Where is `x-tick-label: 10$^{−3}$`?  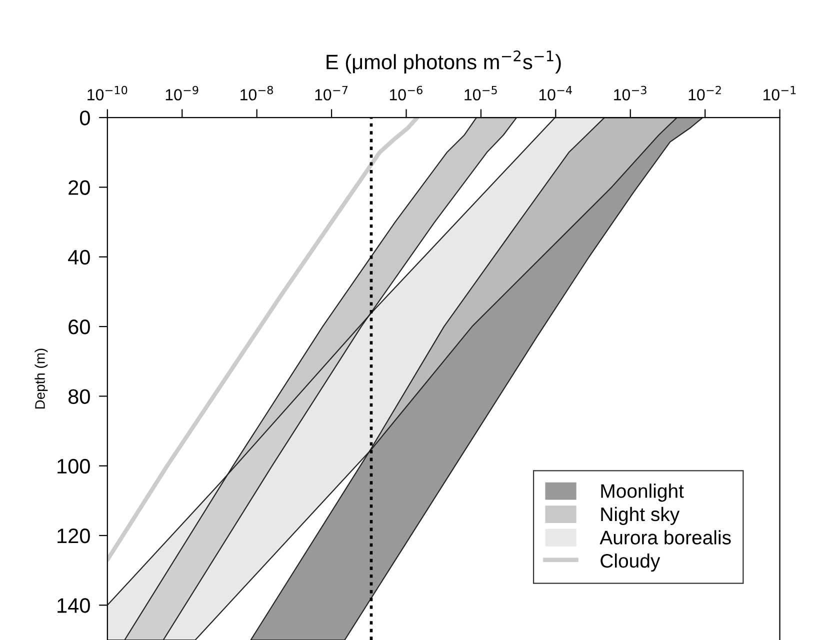 x-tick-label: 10$^{−3}$ is located at coordinates (630, 93).